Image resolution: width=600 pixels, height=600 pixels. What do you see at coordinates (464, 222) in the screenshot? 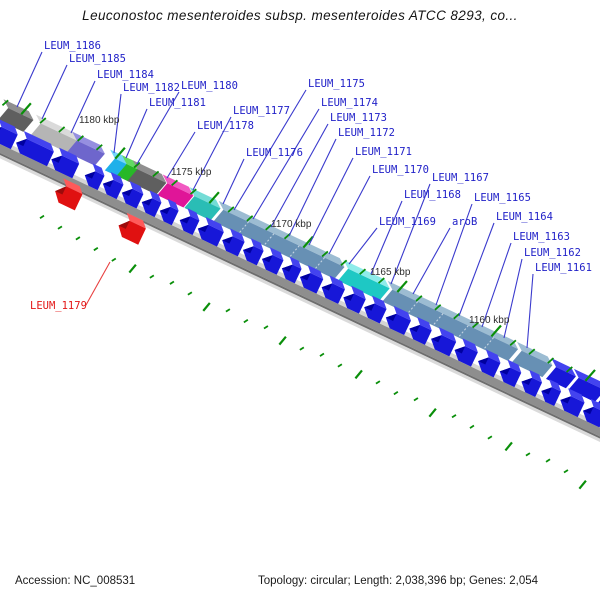
I see `gene-label: aroB` at bounding box center [464, 222].